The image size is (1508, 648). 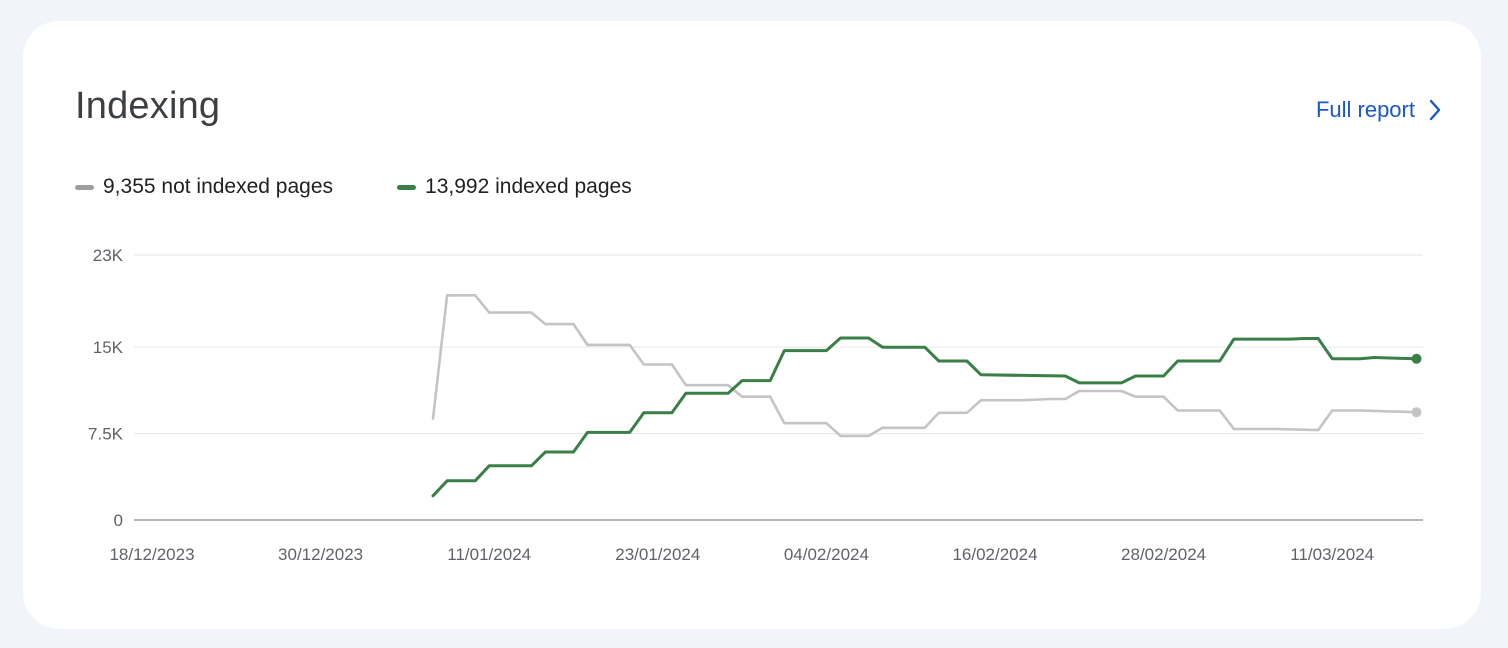 What do you see at coordinates (148, 106) in the screenshot?
I see `card-title: Indexing` at bounding box center [148, 106].